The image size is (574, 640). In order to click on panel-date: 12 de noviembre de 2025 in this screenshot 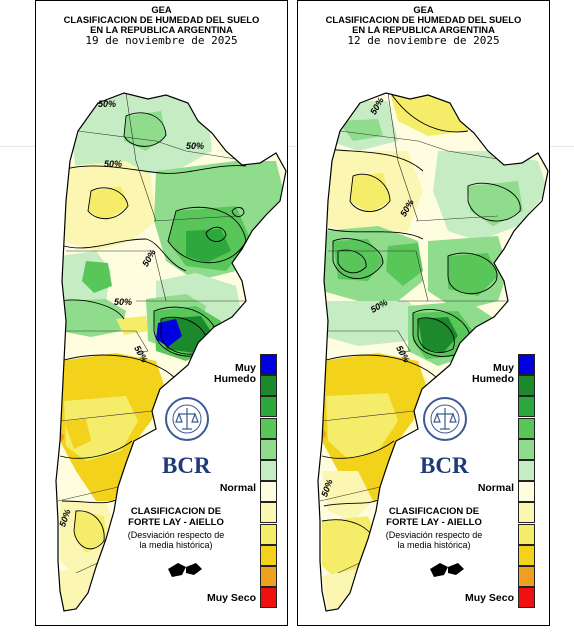, I will do `click(423, 40)`.